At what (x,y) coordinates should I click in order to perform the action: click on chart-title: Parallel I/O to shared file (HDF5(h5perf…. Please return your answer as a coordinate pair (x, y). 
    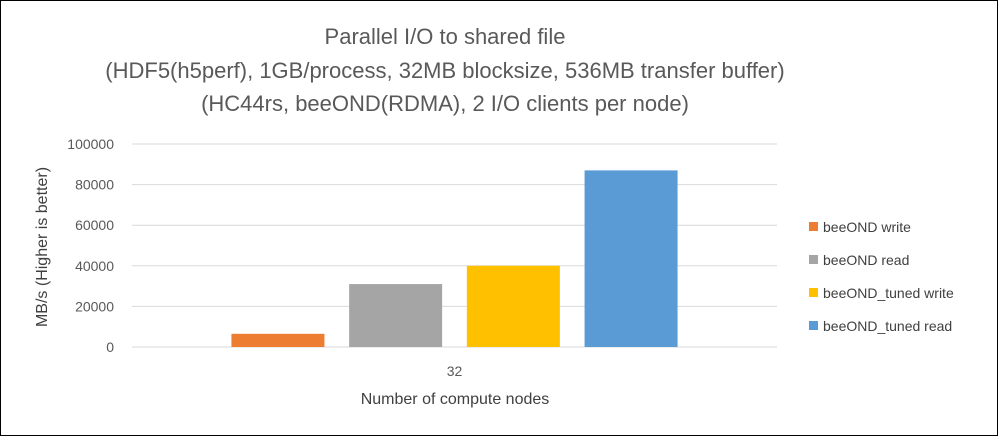
    Looking at the image, I should click on (444, 70).